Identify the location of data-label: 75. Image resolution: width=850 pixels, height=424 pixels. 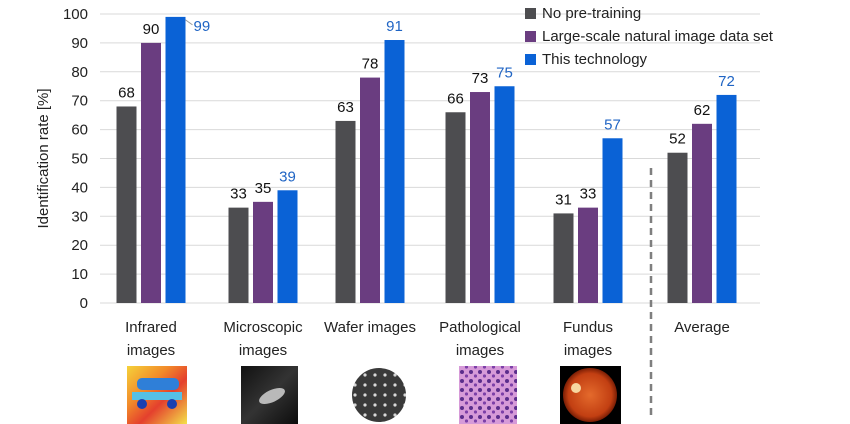
(504, 72).